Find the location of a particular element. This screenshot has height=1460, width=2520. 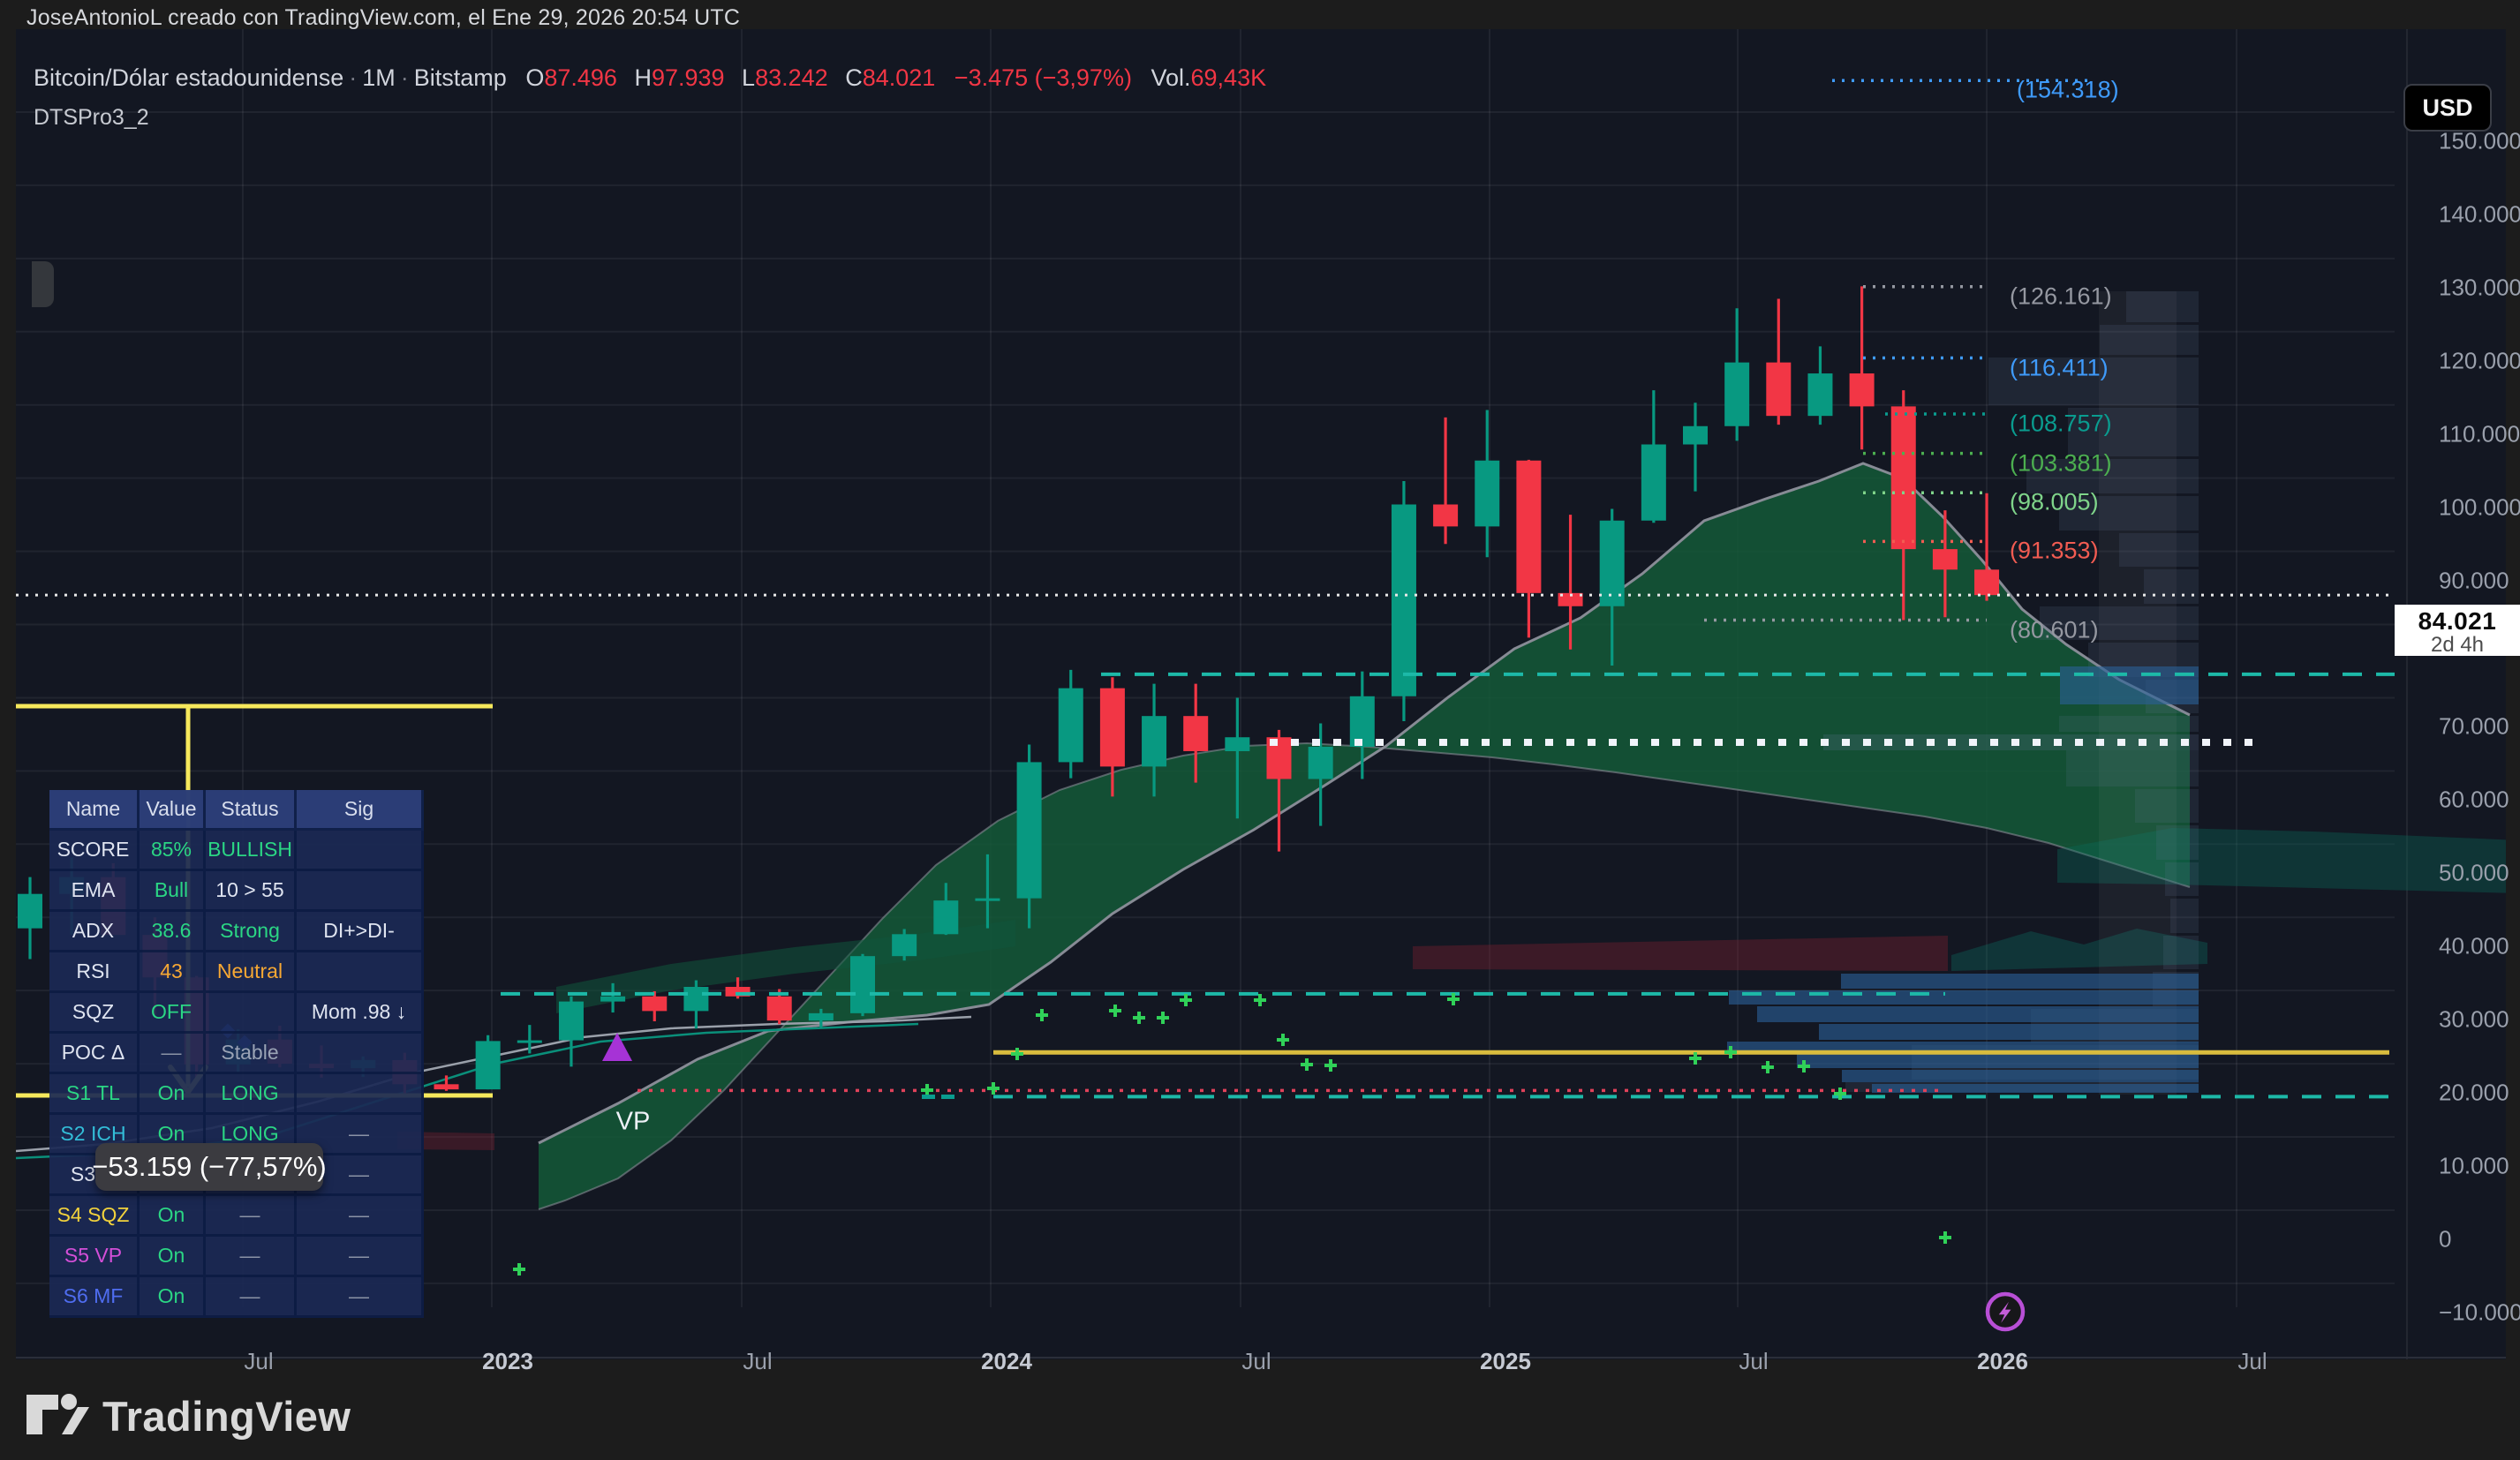

table-cell-name: SQZ is located at coordinates (94, 1013).